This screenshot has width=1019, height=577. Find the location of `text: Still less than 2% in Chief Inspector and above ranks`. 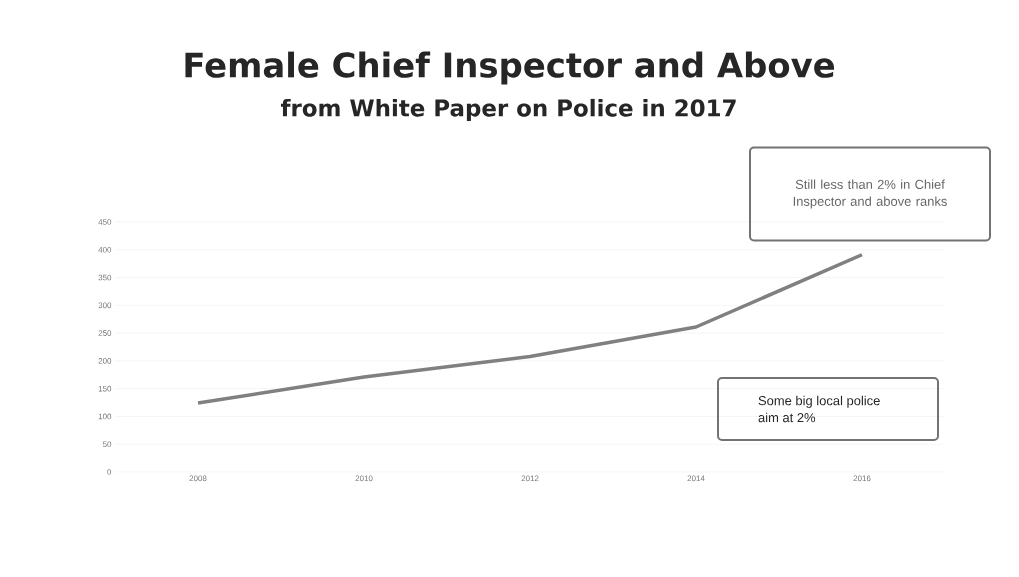

text: Still less than 2% in Chief Inspector and above ranks is located at coordinates (870, 194).